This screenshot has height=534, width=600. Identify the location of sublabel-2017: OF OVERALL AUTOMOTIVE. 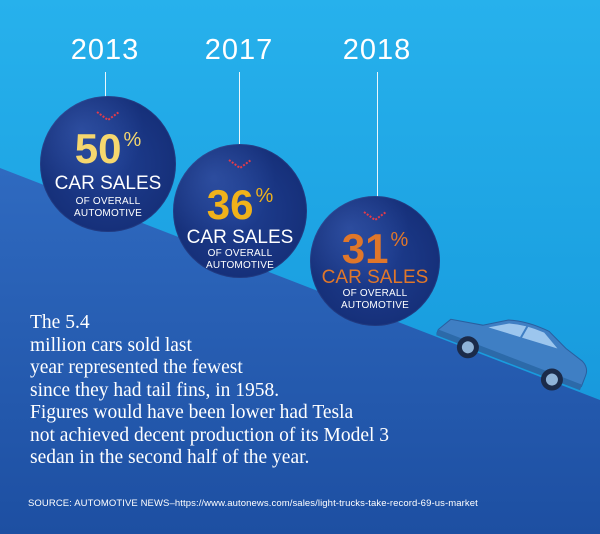
(240, 259).